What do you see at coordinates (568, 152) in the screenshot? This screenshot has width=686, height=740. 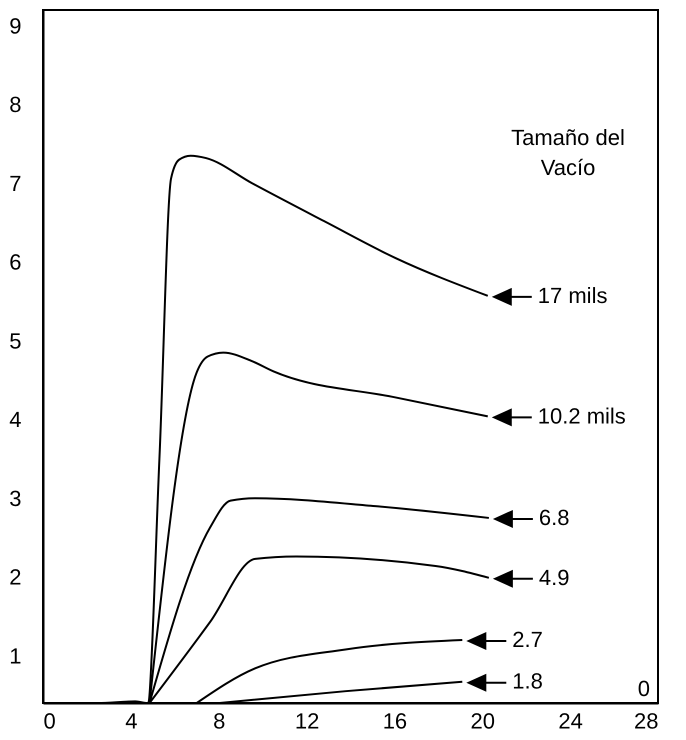 I see `annotation: Tamaño del Vacío` at bounding box center [568, 152].